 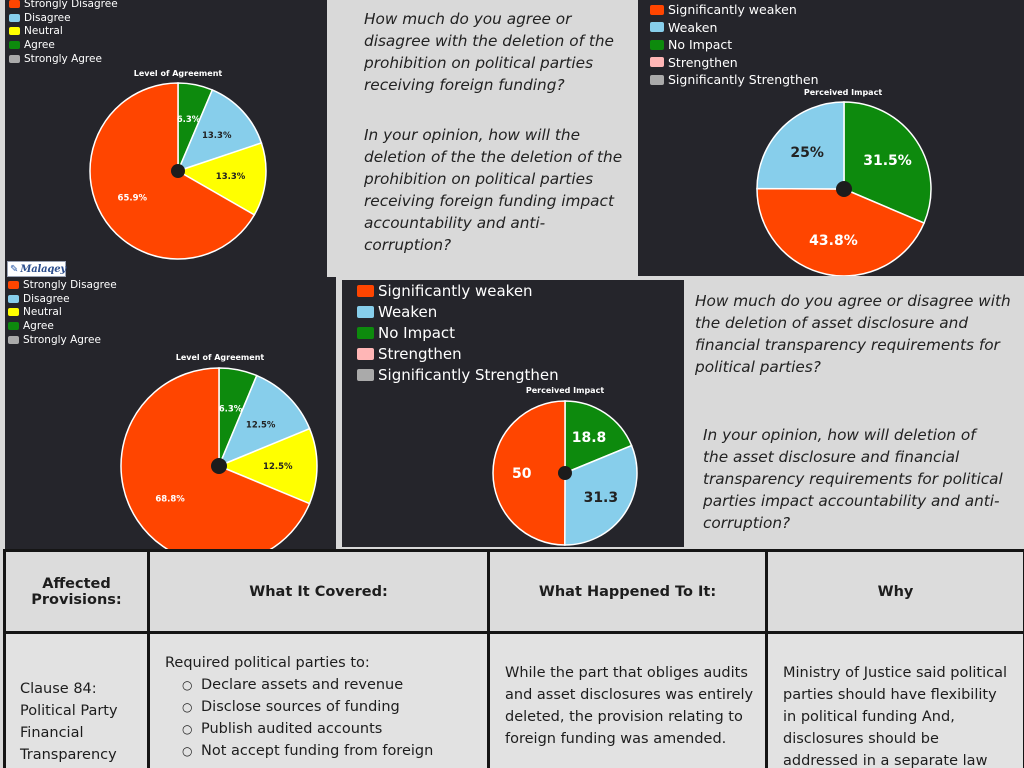 What do you see at coordinates (734, 28) in the screenshot?
I see `legend-item: Weaken` at bounding box center [734, 28].